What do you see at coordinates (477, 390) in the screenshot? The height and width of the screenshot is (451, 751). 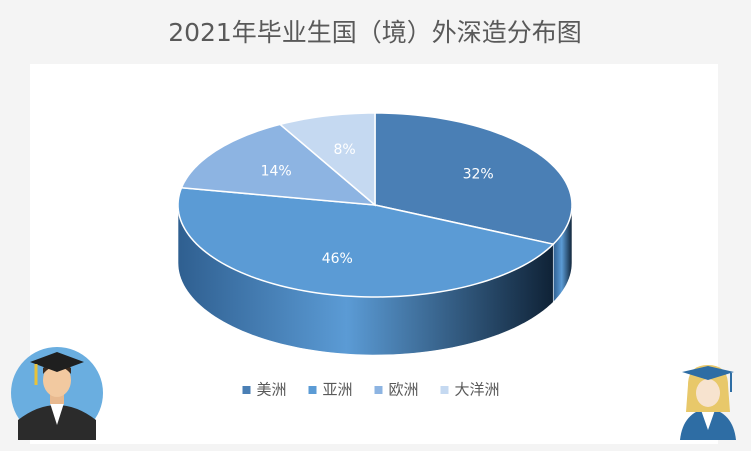 I see `legend-label: 大洋洲` at bounding box center [477, 390].